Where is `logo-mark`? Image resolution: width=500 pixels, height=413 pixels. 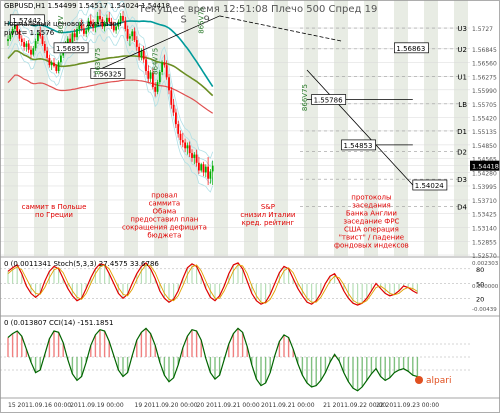 logo-mark is located at coordinates (419, 380).